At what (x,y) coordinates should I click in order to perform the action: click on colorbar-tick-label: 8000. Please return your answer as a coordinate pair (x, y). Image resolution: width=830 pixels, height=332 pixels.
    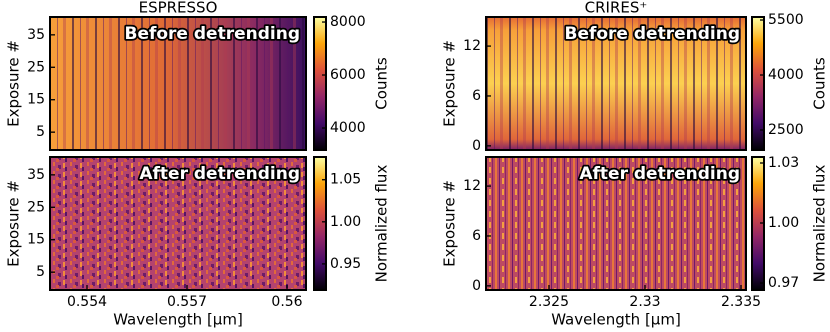
    Looking at the image, I should click on (348, 22).